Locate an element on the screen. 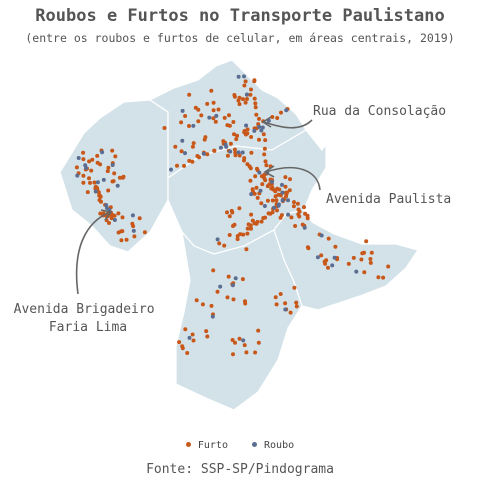  consolacao-arrow is located at coordinates (288, 124).